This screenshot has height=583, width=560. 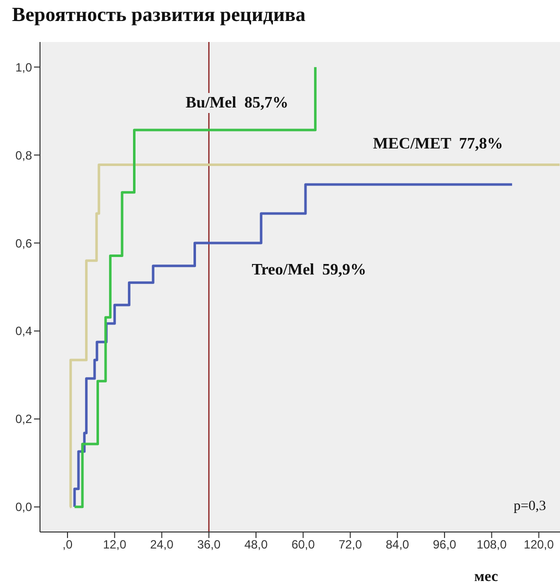 I want to click on y-tick-label: 0,0, so click(x=23, y=507).